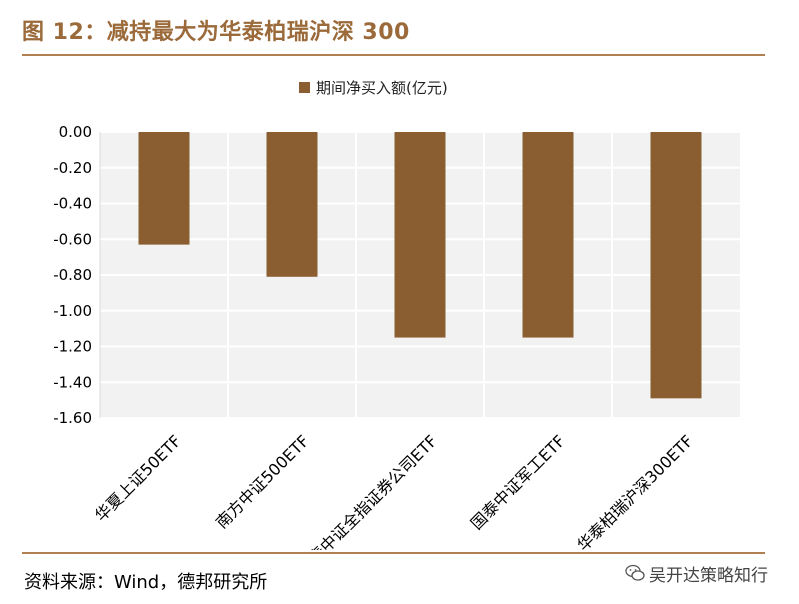 The height and width of the screenshot is (604, 799). Describe the element at coordinates (393, 553) in the screenshot. I see `footer-rule` at that location.